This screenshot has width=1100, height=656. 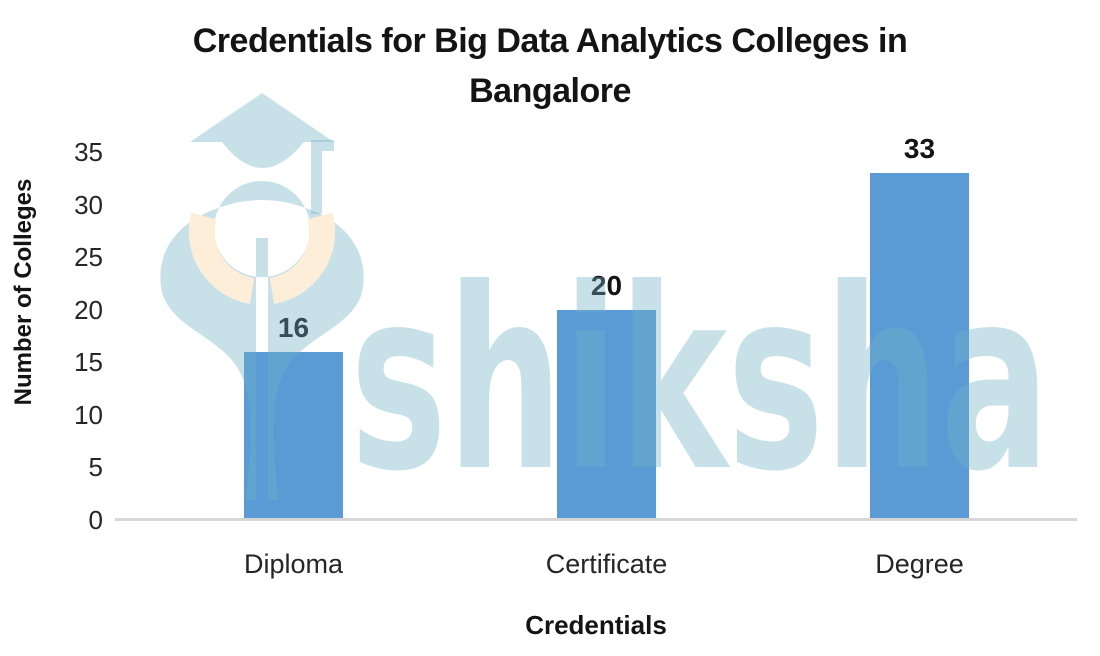 What do you see at coordinates (88, 257) in the screenshot?
I see `y-tick-25: 25` at bounding box center [88, 257].